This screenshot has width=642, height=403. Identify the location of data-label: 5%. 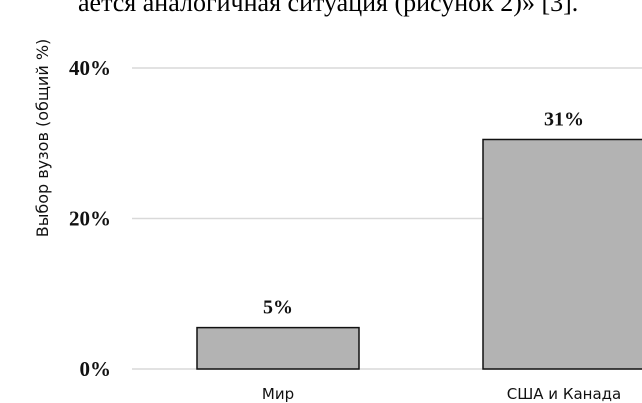
(278, 308).